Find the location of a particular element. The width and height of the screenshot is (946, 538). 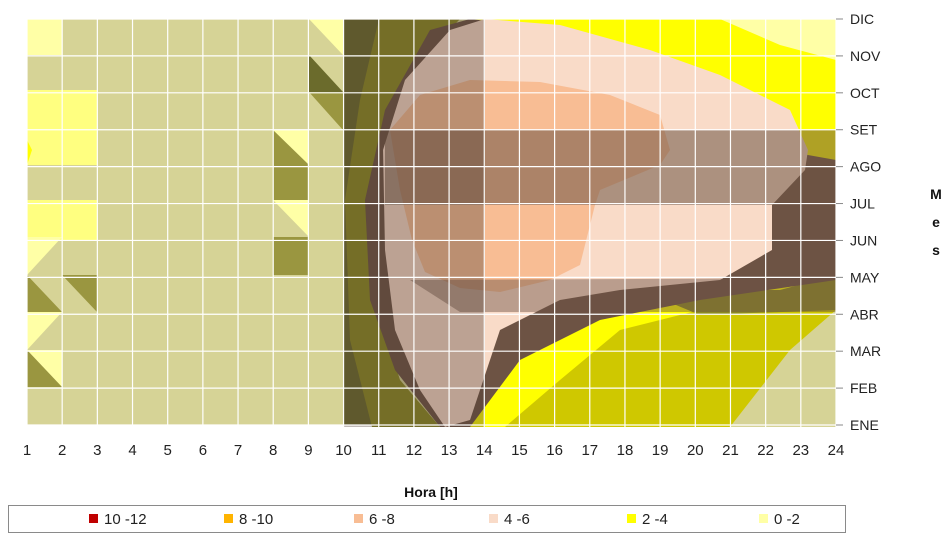

y-tick-label: OCT is located at coordinates (865, 93).